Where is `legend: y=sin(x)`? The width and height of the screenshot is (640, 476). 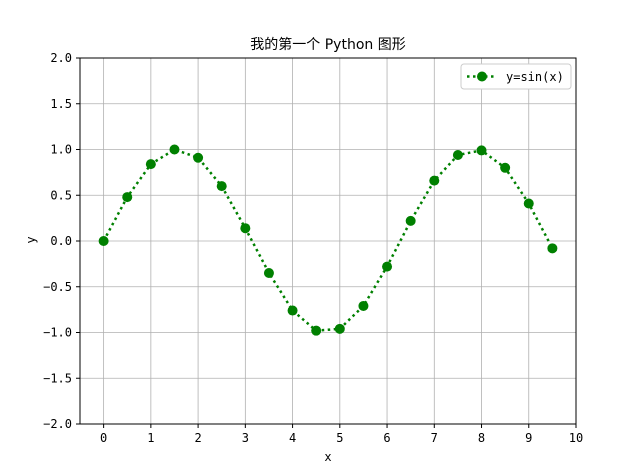 legend: y=sin(x) is located at coordinates (516, 76).